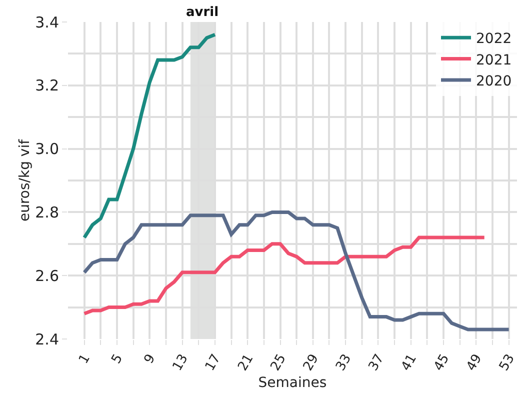 The width and height of the screenshot is (525, 401). Describe the element at coordinates (47, 339) in the screenshot. I see `y-tick-label: 2.4` at that location.